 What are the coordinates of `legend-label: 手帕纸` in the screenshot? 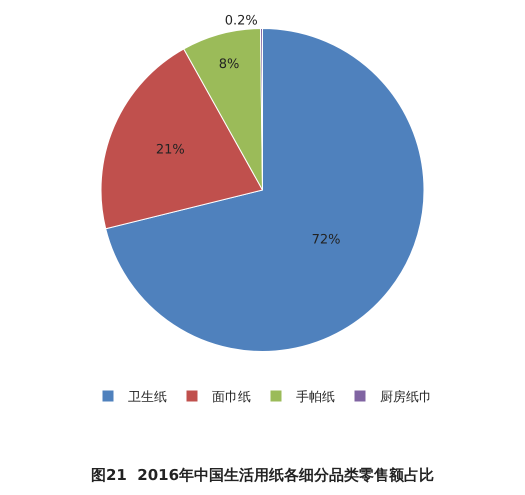 It's located at (315, 398).